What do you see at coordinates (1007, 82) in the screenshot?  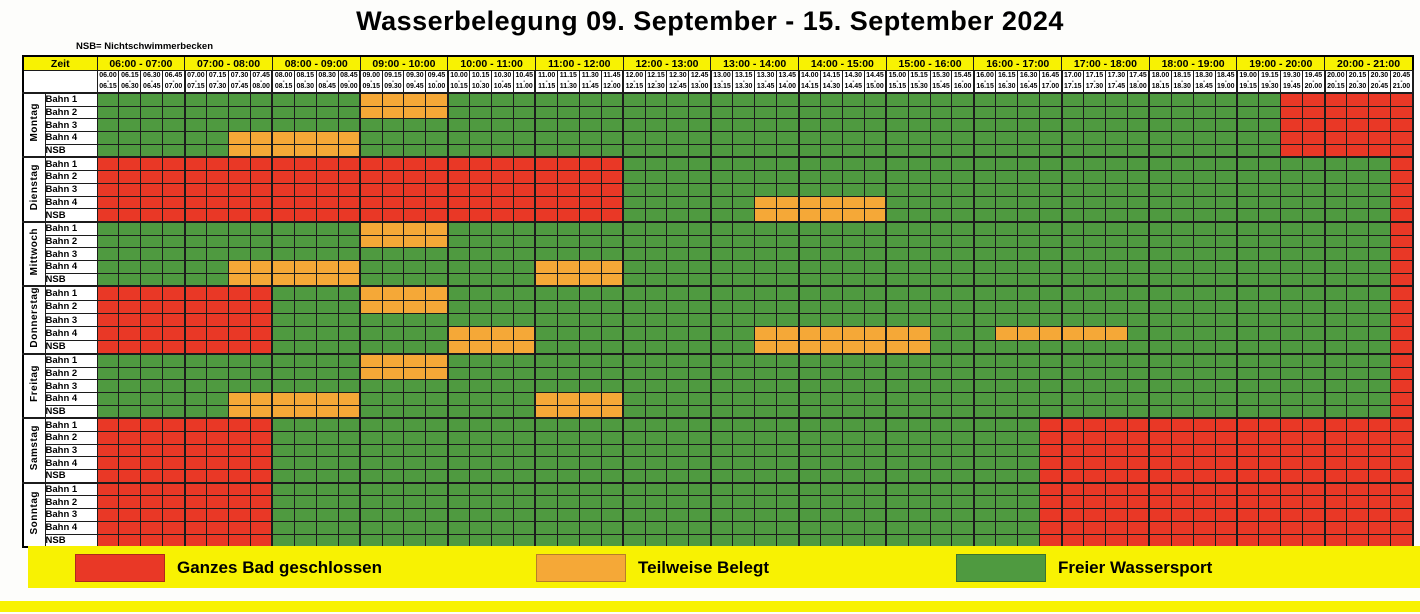 I see `quarter-header-cell: 16.15-16.30` at bounding box center [1007, 82].